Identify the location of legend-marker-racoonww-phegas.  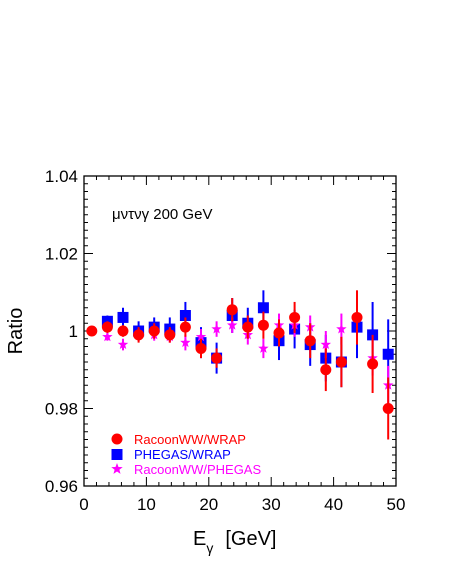
(117, 468).